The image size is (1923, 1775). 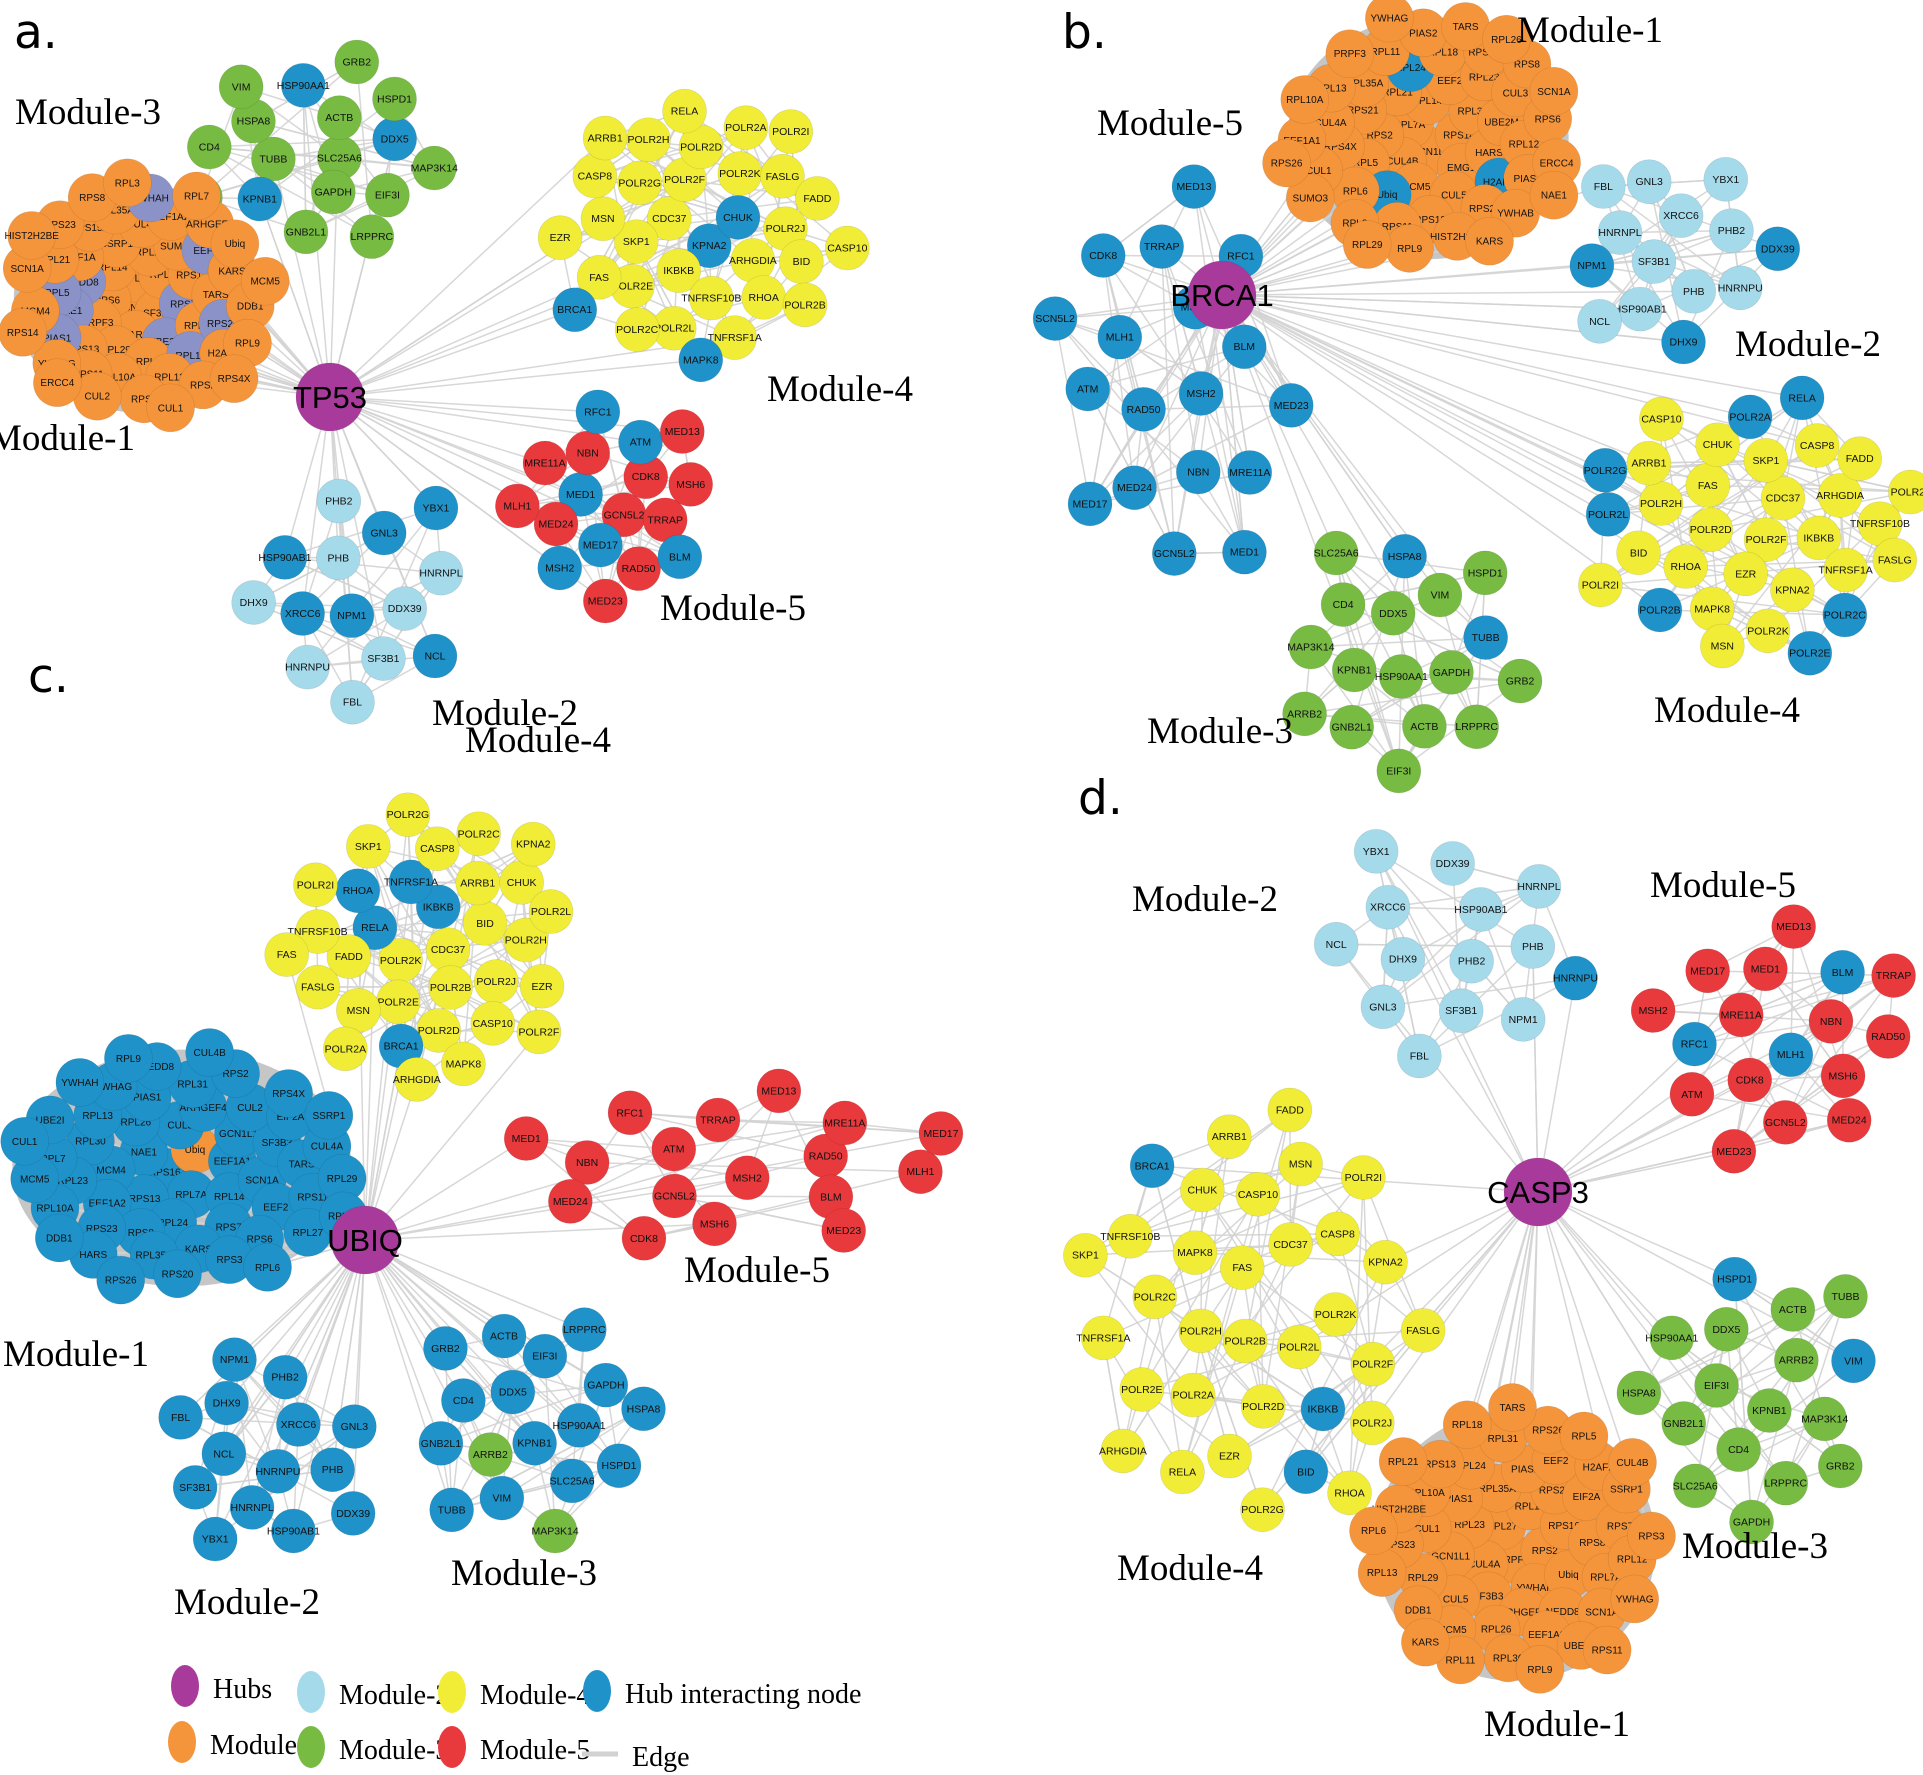 What do you see at coordinates (252, 1507) in the screenshot?
I see `node-circle-hnrnpl` at bounding box center [252, 1507].